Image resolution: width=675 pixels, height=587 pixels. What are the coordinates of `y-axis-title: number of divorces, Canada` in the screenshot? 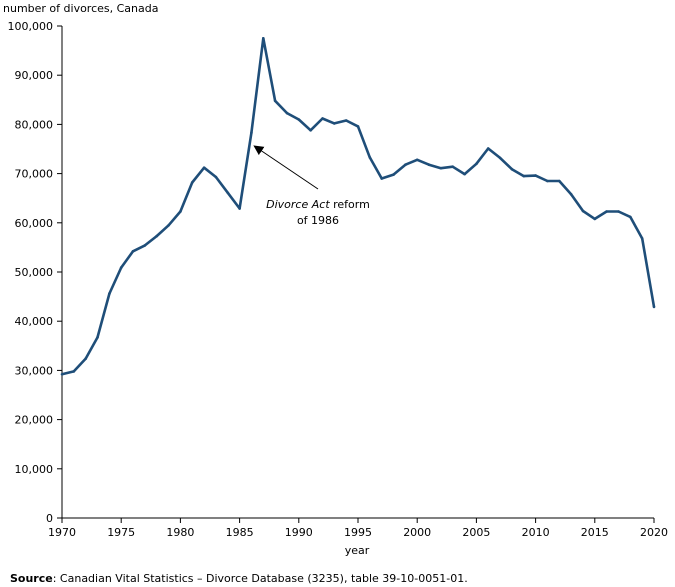 It's located at (80, 8).